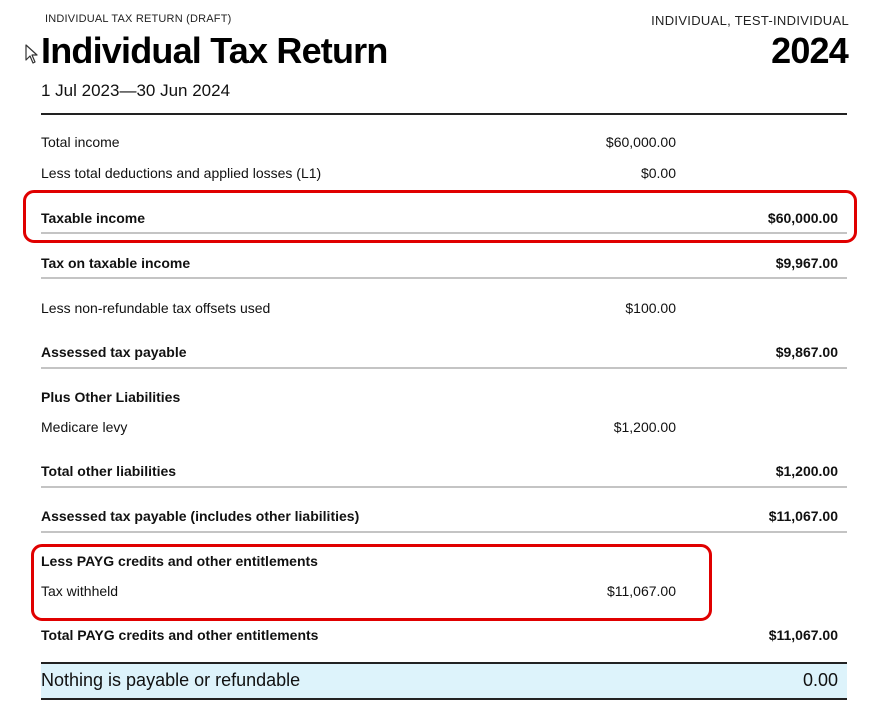 The width and height of the screenshot is (880, 706). Describe the element at coordinates (802, 218) in the screenshot. I see `row-total: $60,000.00` at that location.